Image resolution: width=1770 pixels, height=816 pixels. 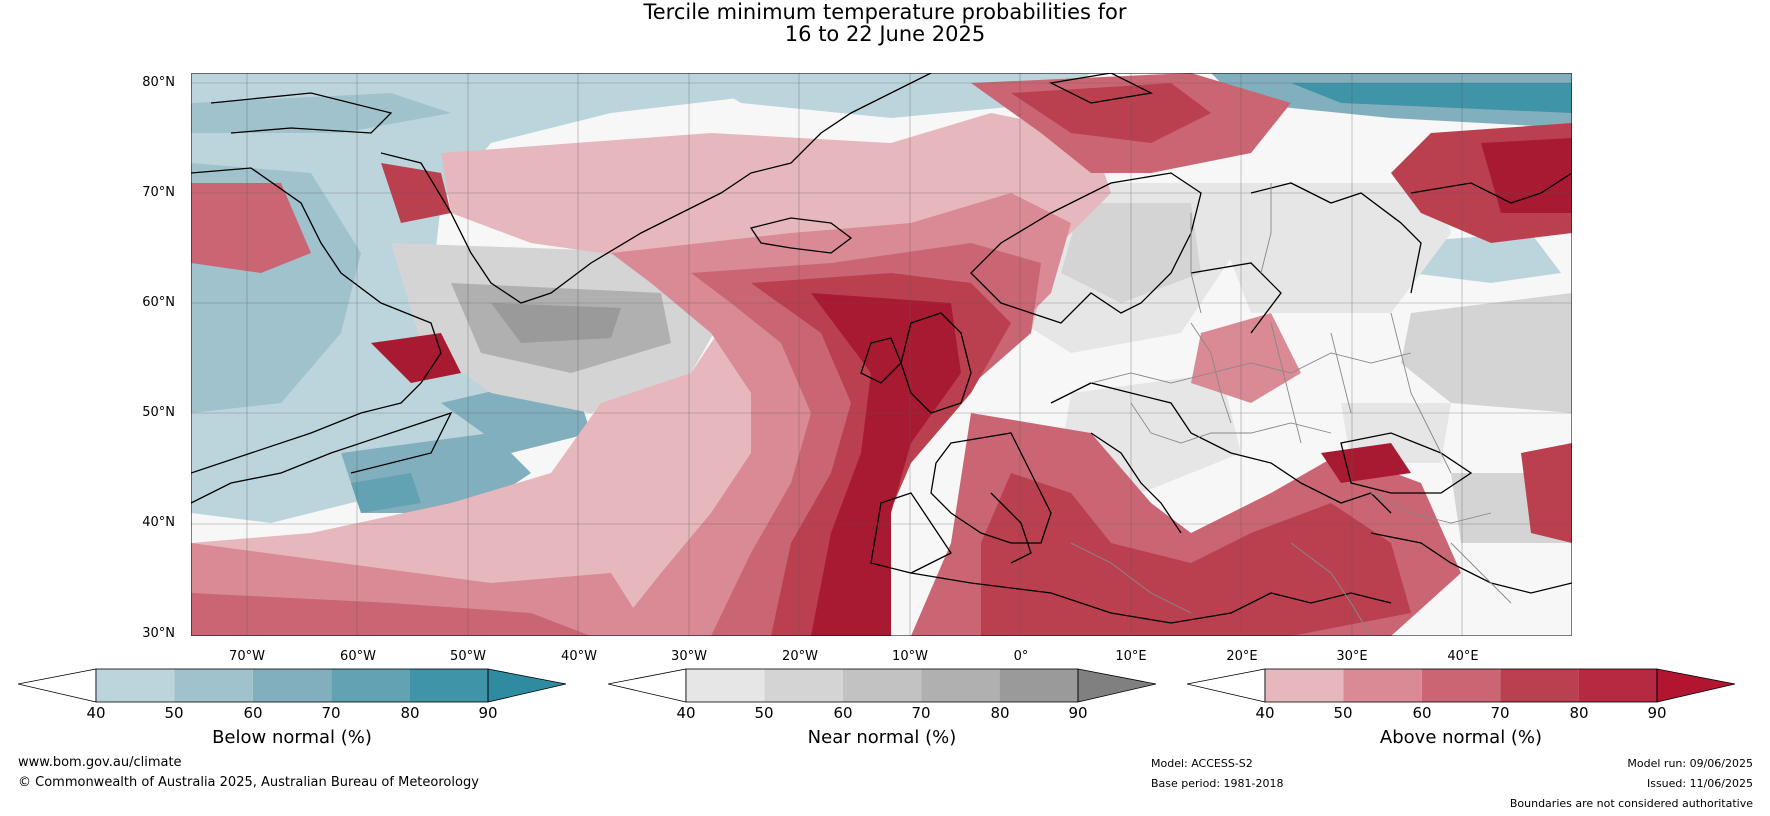 What do you see at coordinates (1422, 713) in the screenshot?
I see `colorbar-above-tick-60: 60` at bounding box center [1422, 713].